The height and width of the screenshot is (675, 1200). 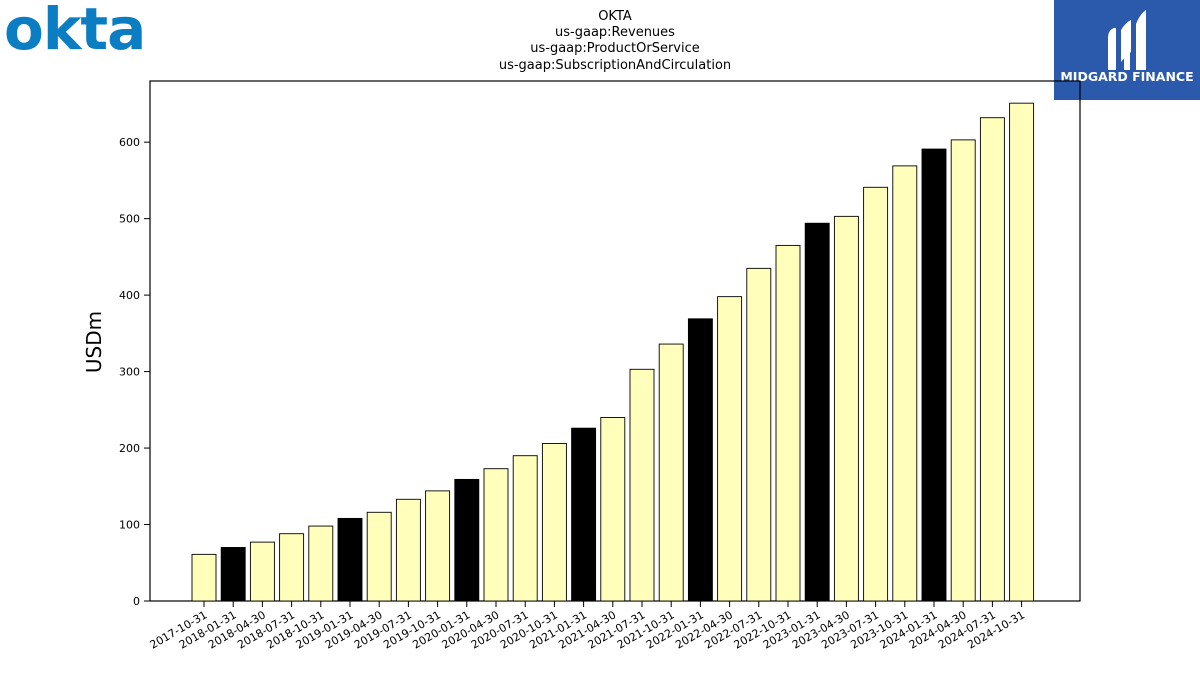 What do you see at coordinates (136, 601) in the screenshot?
I see `y-tick-label: 0` at bounding box center [136, 601].